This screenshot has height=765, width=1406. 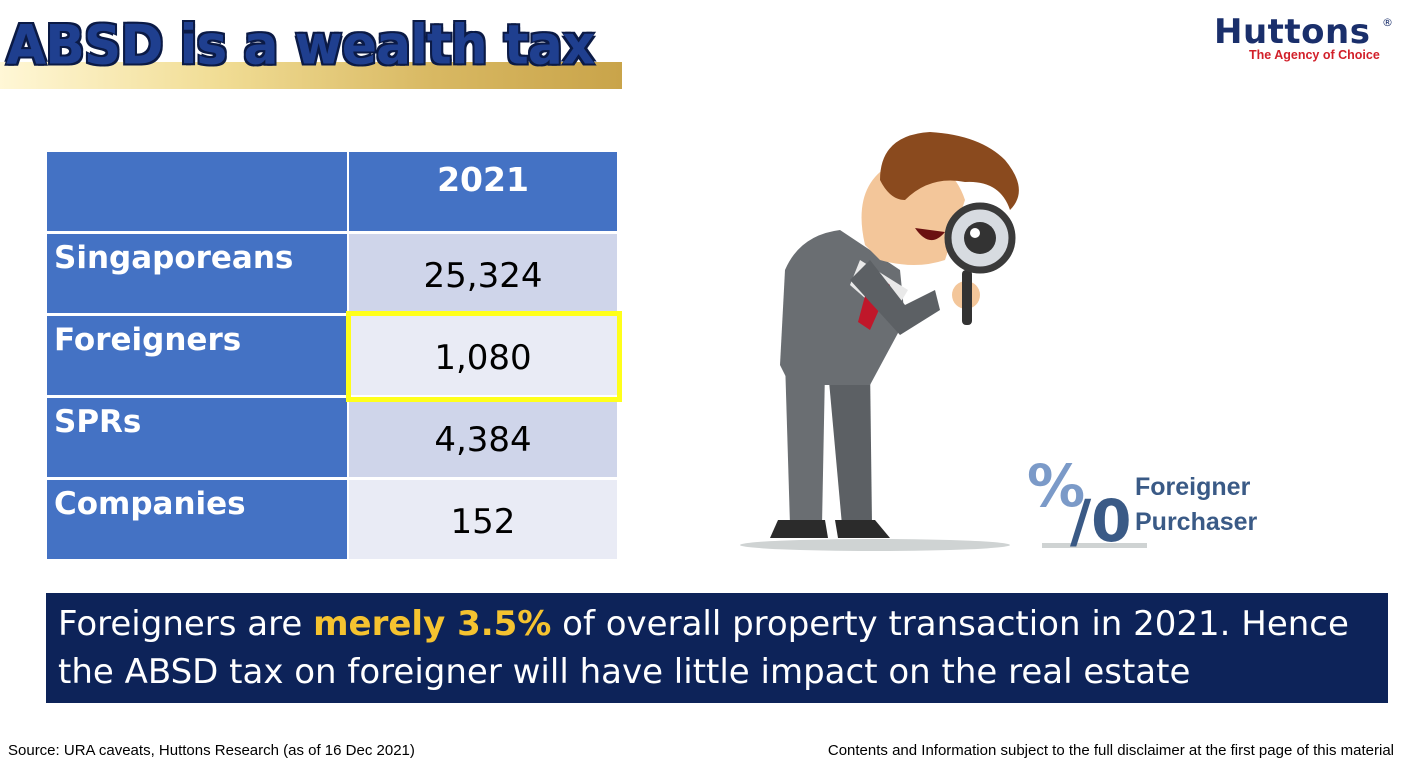 I want to click on logo-tagline: The Agency of Choice, so click(x=1314, y=55).